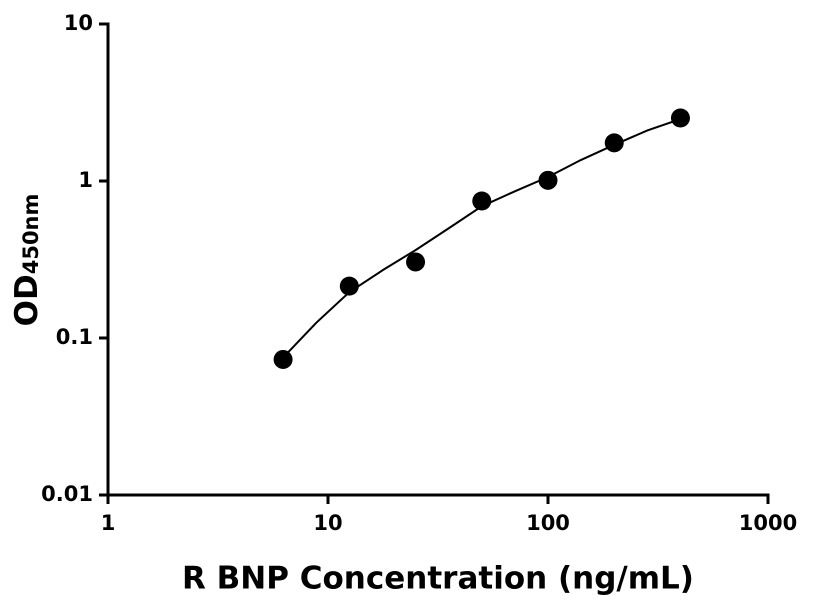 The height and width of the screenshot is (612, 816). What do you see at coordinates (327, 523) in the screenshot?
I see `x-tick-label: 10` at bounding box center [327, 523].